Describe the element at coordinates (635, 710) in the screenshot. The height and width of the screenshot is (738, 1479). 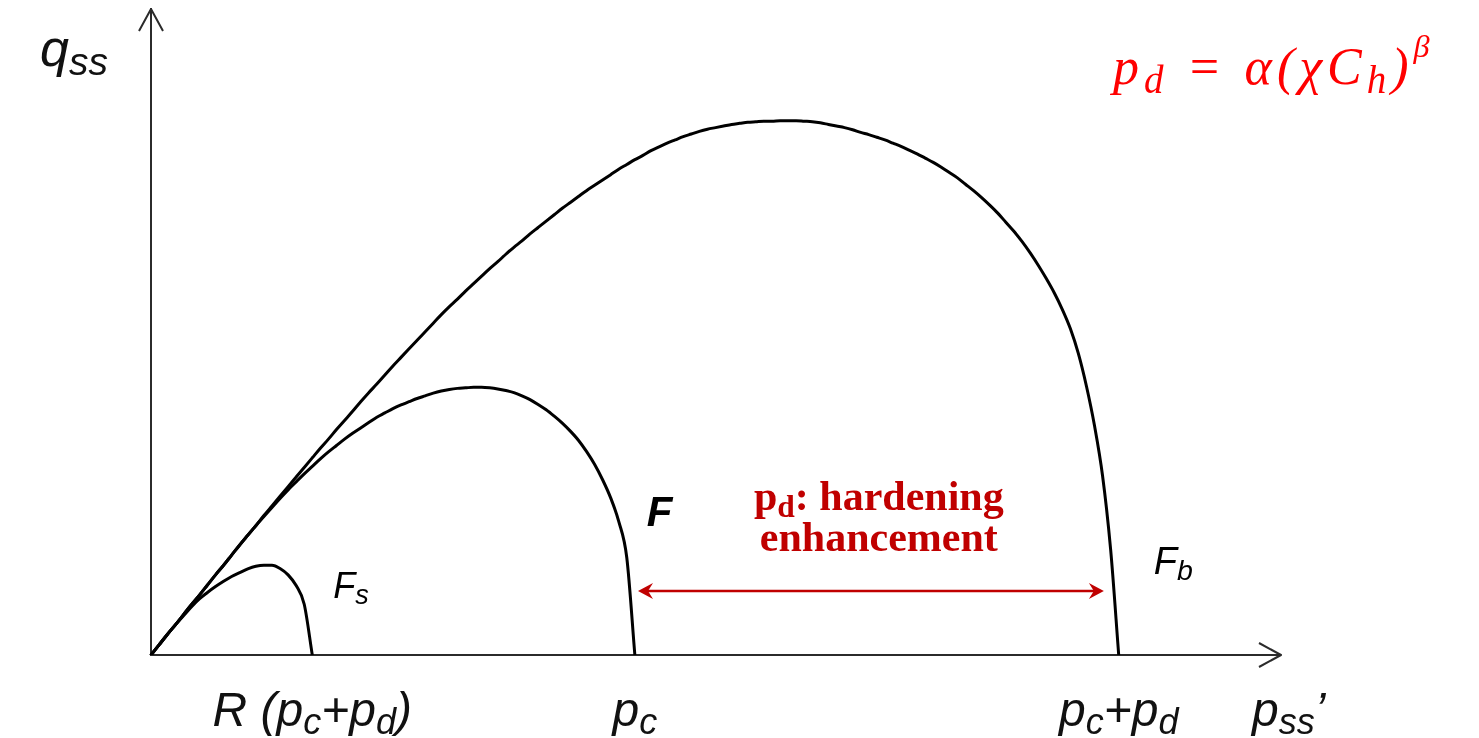
I see `x-tick-label: p$_{c}$` at that location.